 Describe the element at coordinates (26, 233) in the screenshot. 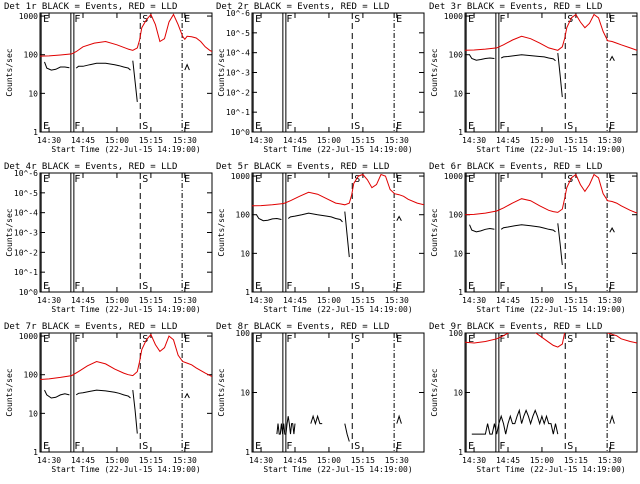

I see `y-tick-label: 10^-3` at that location.